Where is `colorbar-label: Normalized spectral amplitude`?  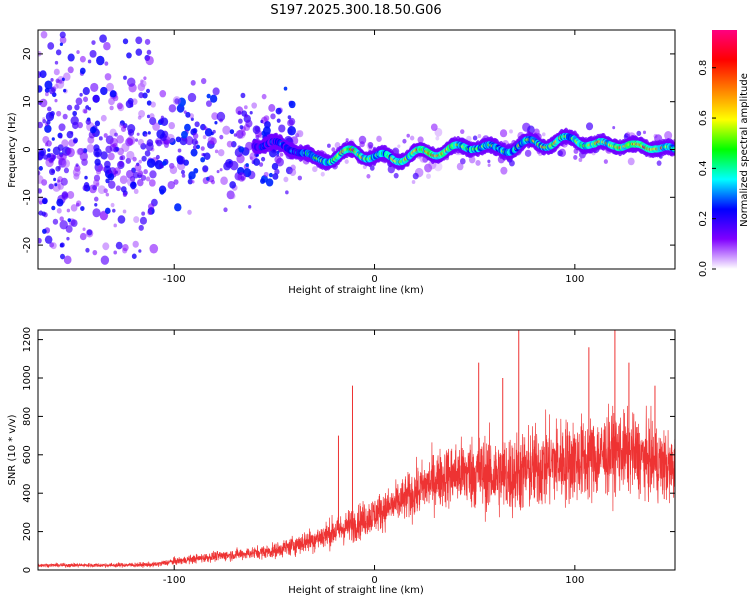
colorbar-label: Normalized spectral amplitude is located at coordinates (744, 150).